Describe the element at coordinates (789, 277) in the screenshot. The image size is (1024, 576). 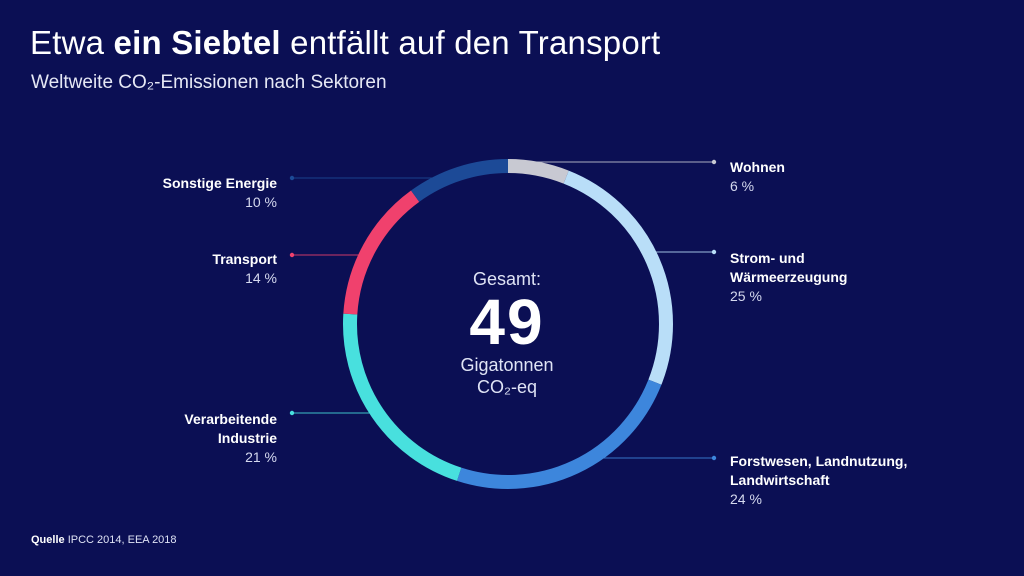
I see `label-strom: Strom- und Wärmeerzeugung 25 %` at that location.